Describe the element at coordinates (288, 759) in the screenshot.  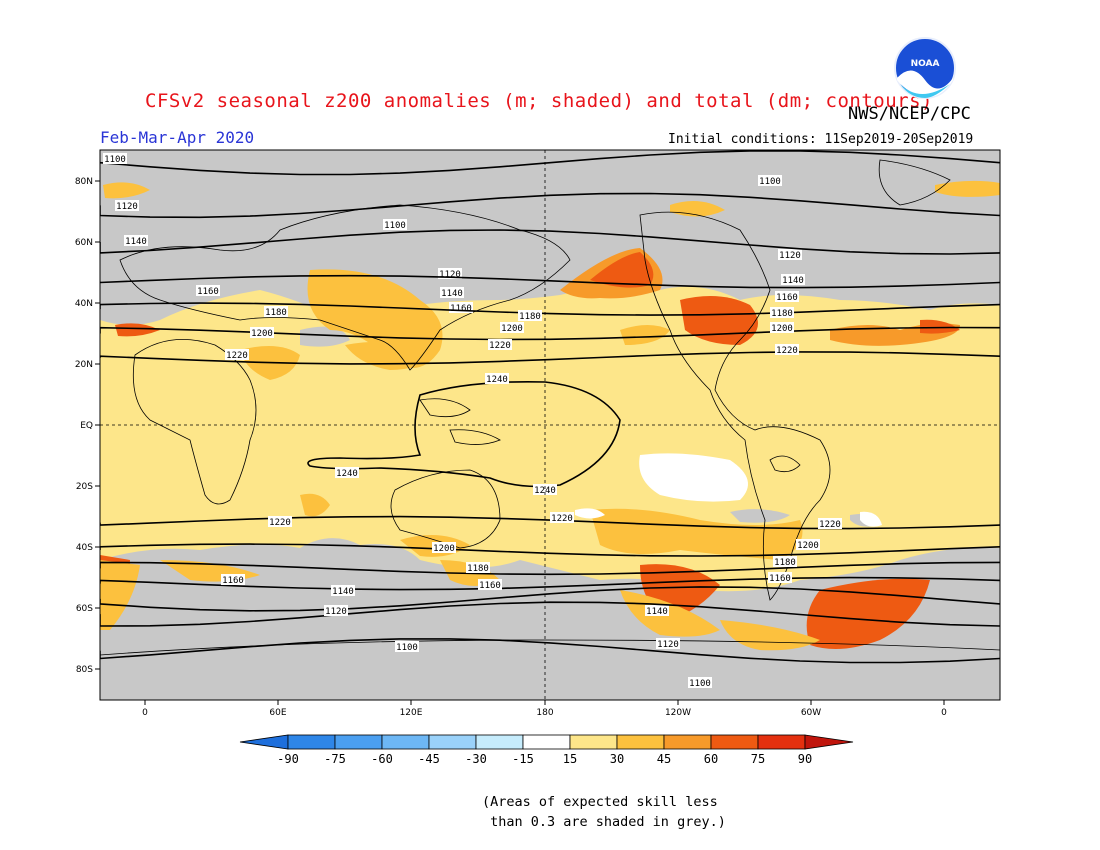
I see `colorbar-label: -90` at that location.